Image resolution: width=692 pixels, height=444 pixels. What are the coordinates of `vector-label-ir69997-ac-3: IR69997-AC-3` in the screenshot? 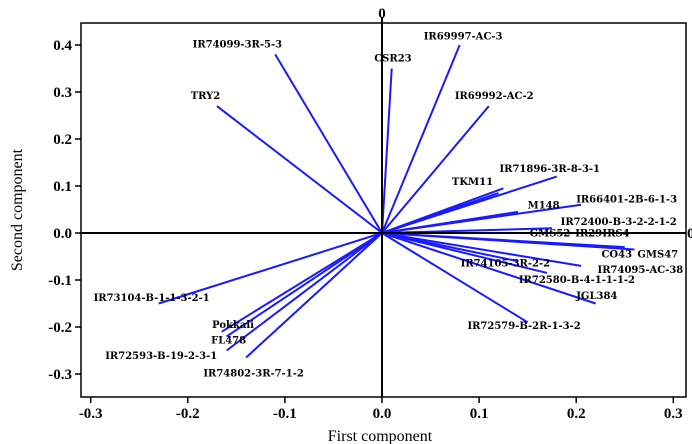 It's located at (463, 36).